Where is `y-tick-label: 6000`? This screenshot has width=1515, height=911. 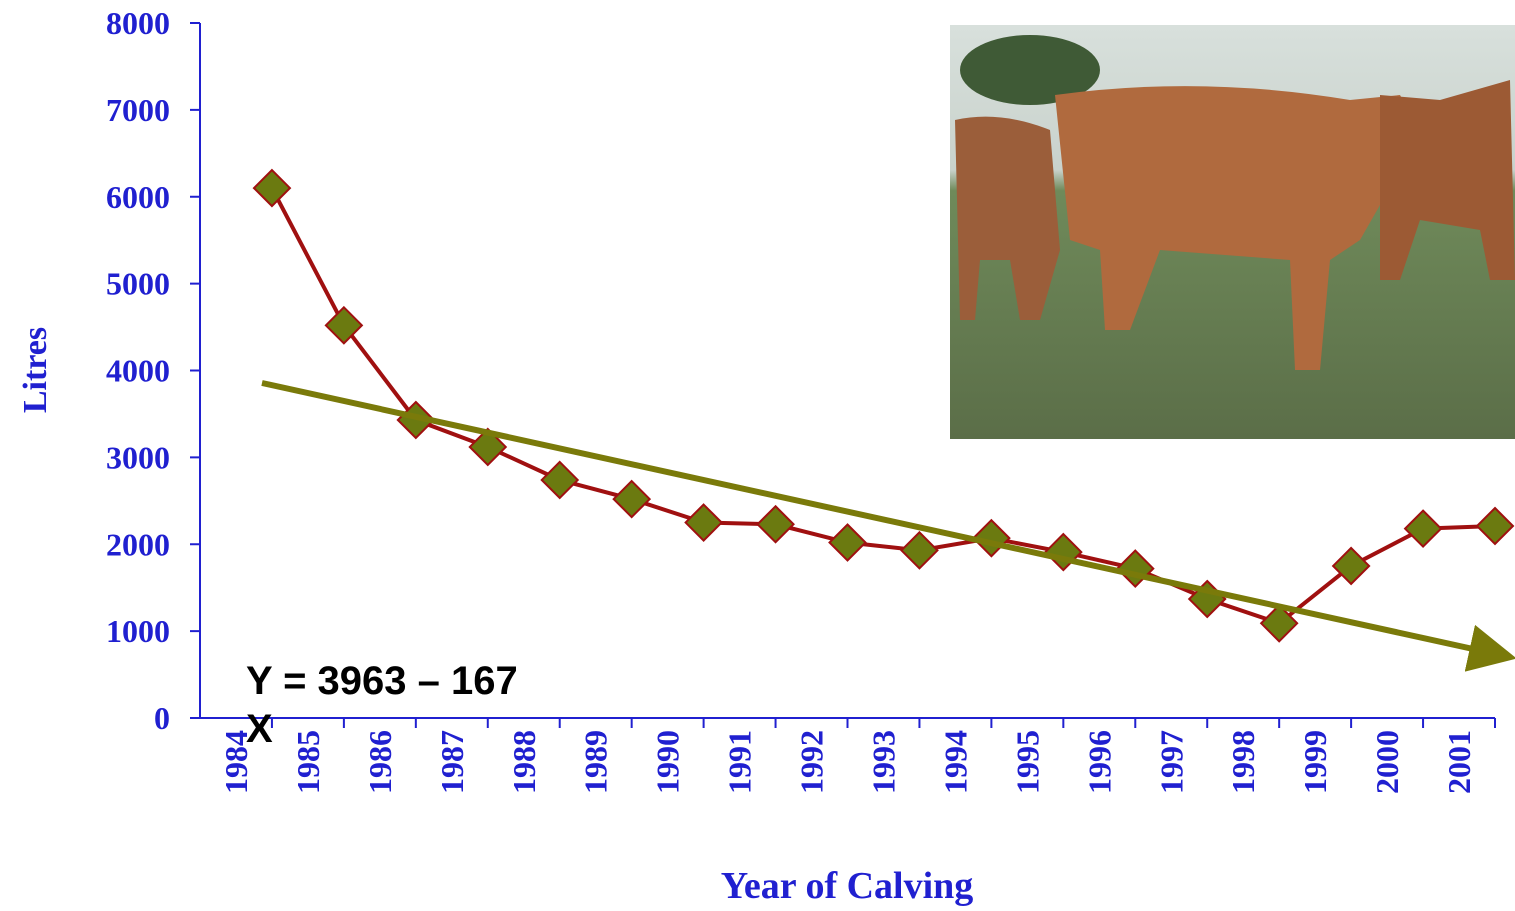
y-tick-label: 6000 is located at coordinates (138, 197).